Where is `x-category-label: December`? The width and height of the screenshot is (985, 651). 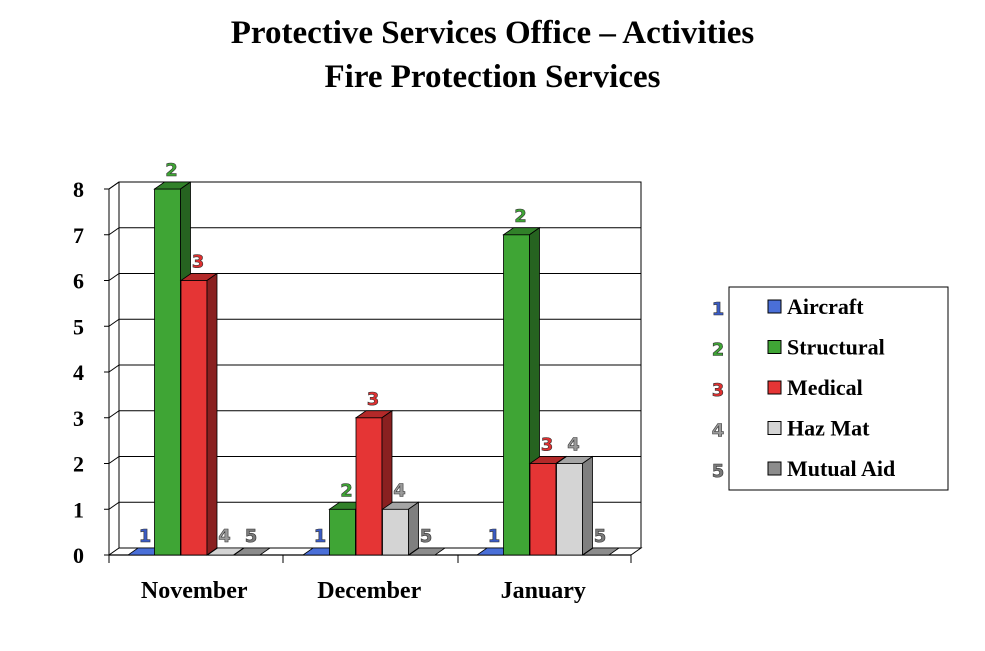 x-category-label: December is located at coordinates (369, 591).